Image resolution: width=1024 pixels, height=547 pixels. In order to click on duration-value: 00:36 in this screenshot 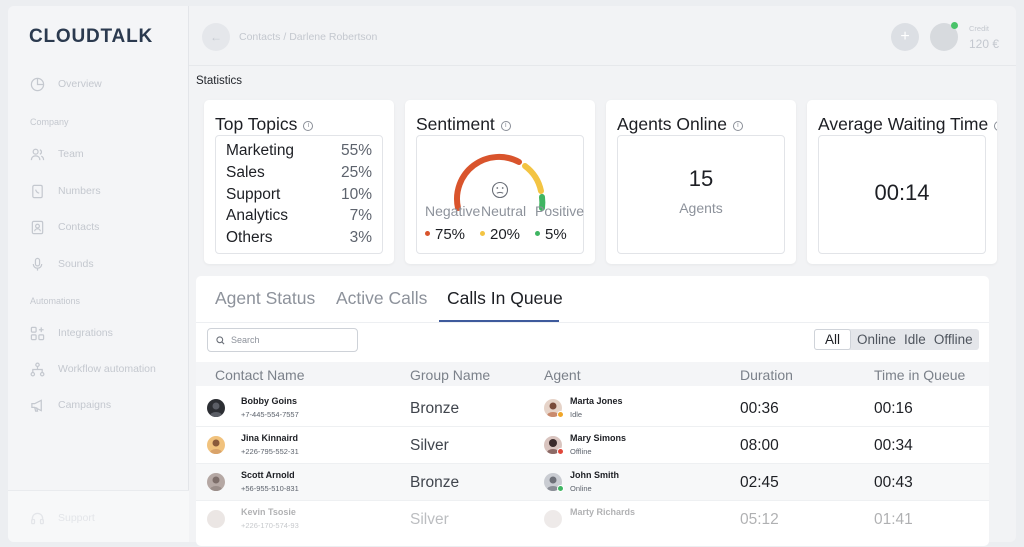, I will do `click(759, 408)`.